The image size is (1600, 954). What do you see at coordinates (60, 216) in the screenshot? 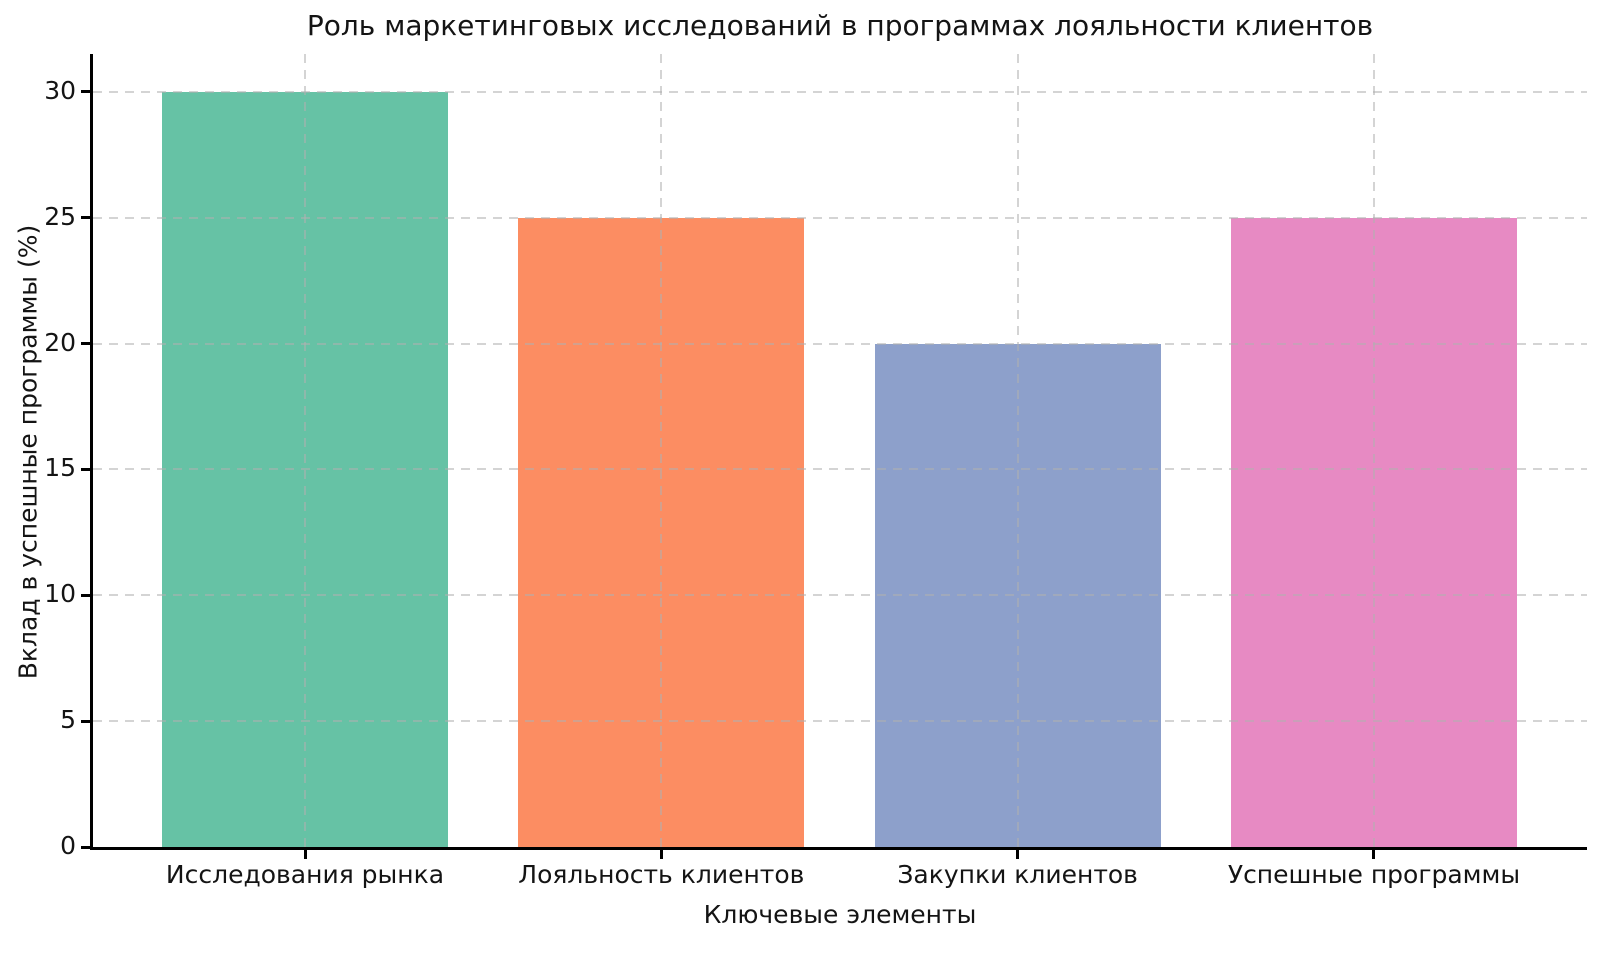
I see `ytick-label-25: 25` at bounding box center [60, 216].